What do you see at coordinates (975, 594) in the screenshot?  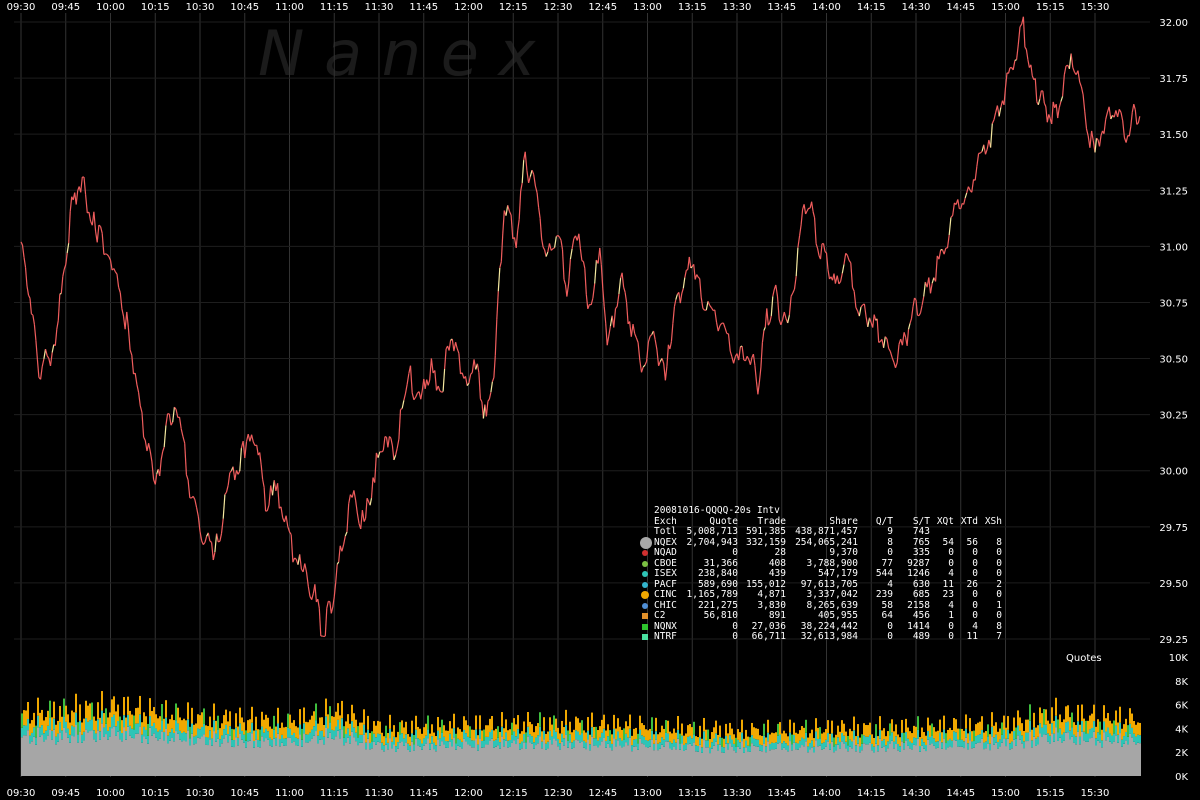 I see `stats-cell-xtd: 0` at bounding box center [975, 594].